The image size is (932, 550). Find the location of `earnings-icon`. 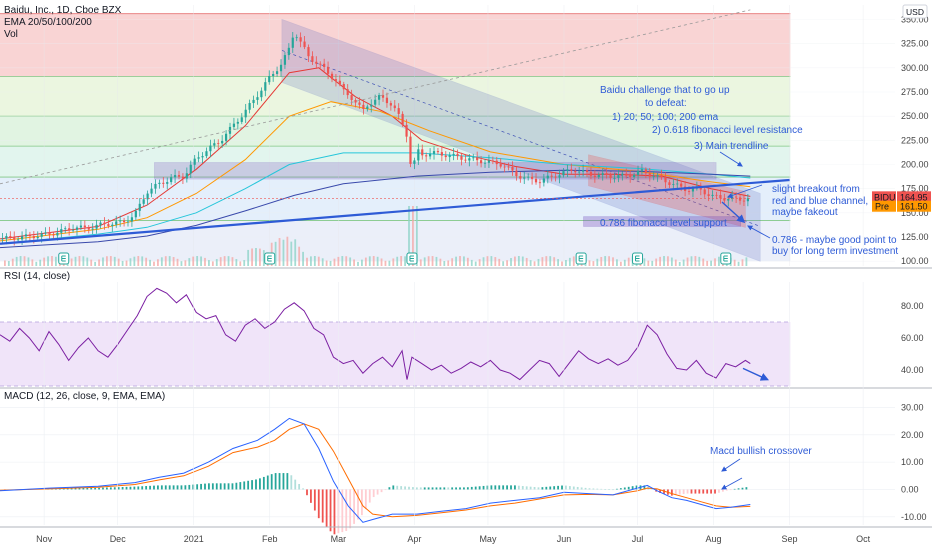

earnings-icon is located at coordinates (725, 258).